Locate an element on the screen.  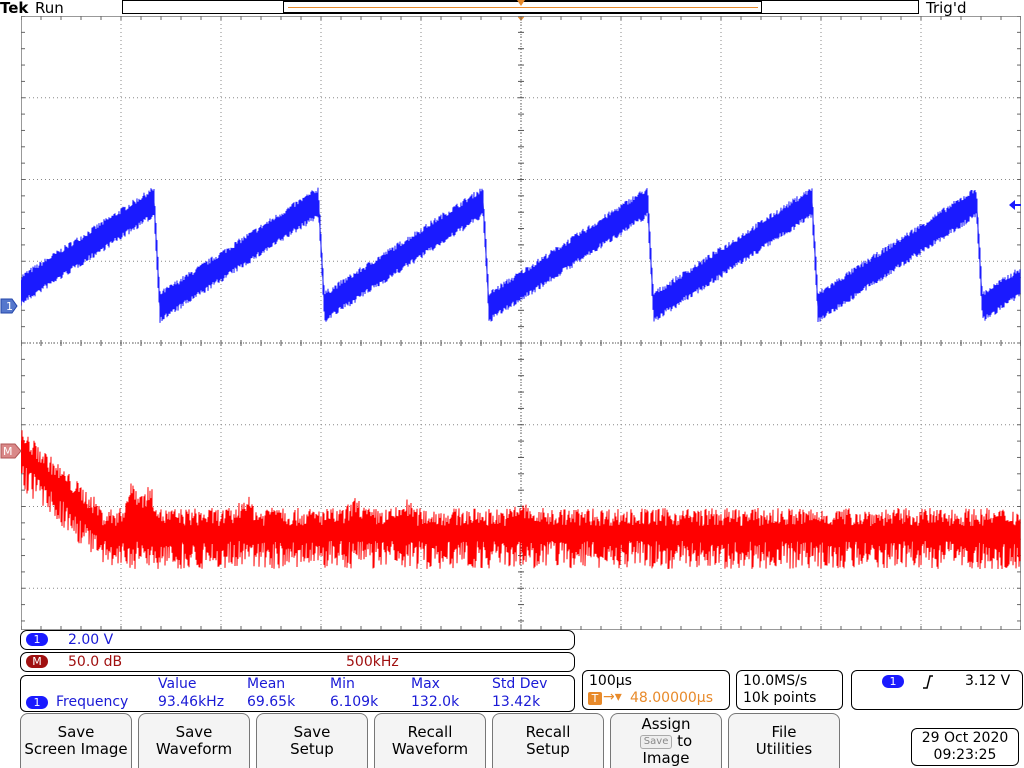
math-marker: M is located at coordinates (11, 451).